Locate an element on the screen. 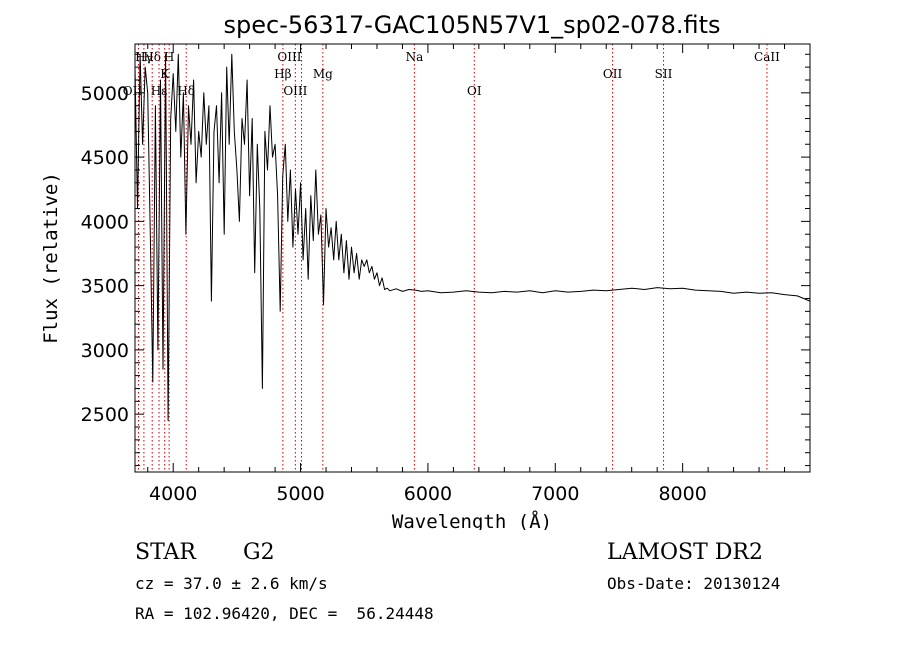  line-label-6: Hδ is located at coordinates (186, 91).